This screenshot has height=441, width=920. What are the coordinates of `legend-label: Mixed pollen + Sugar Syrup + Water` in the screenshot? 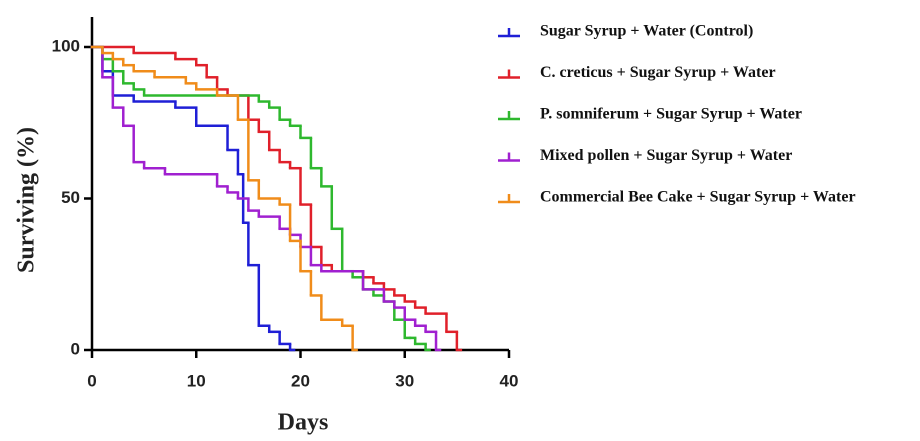 It's located at (666, 155).